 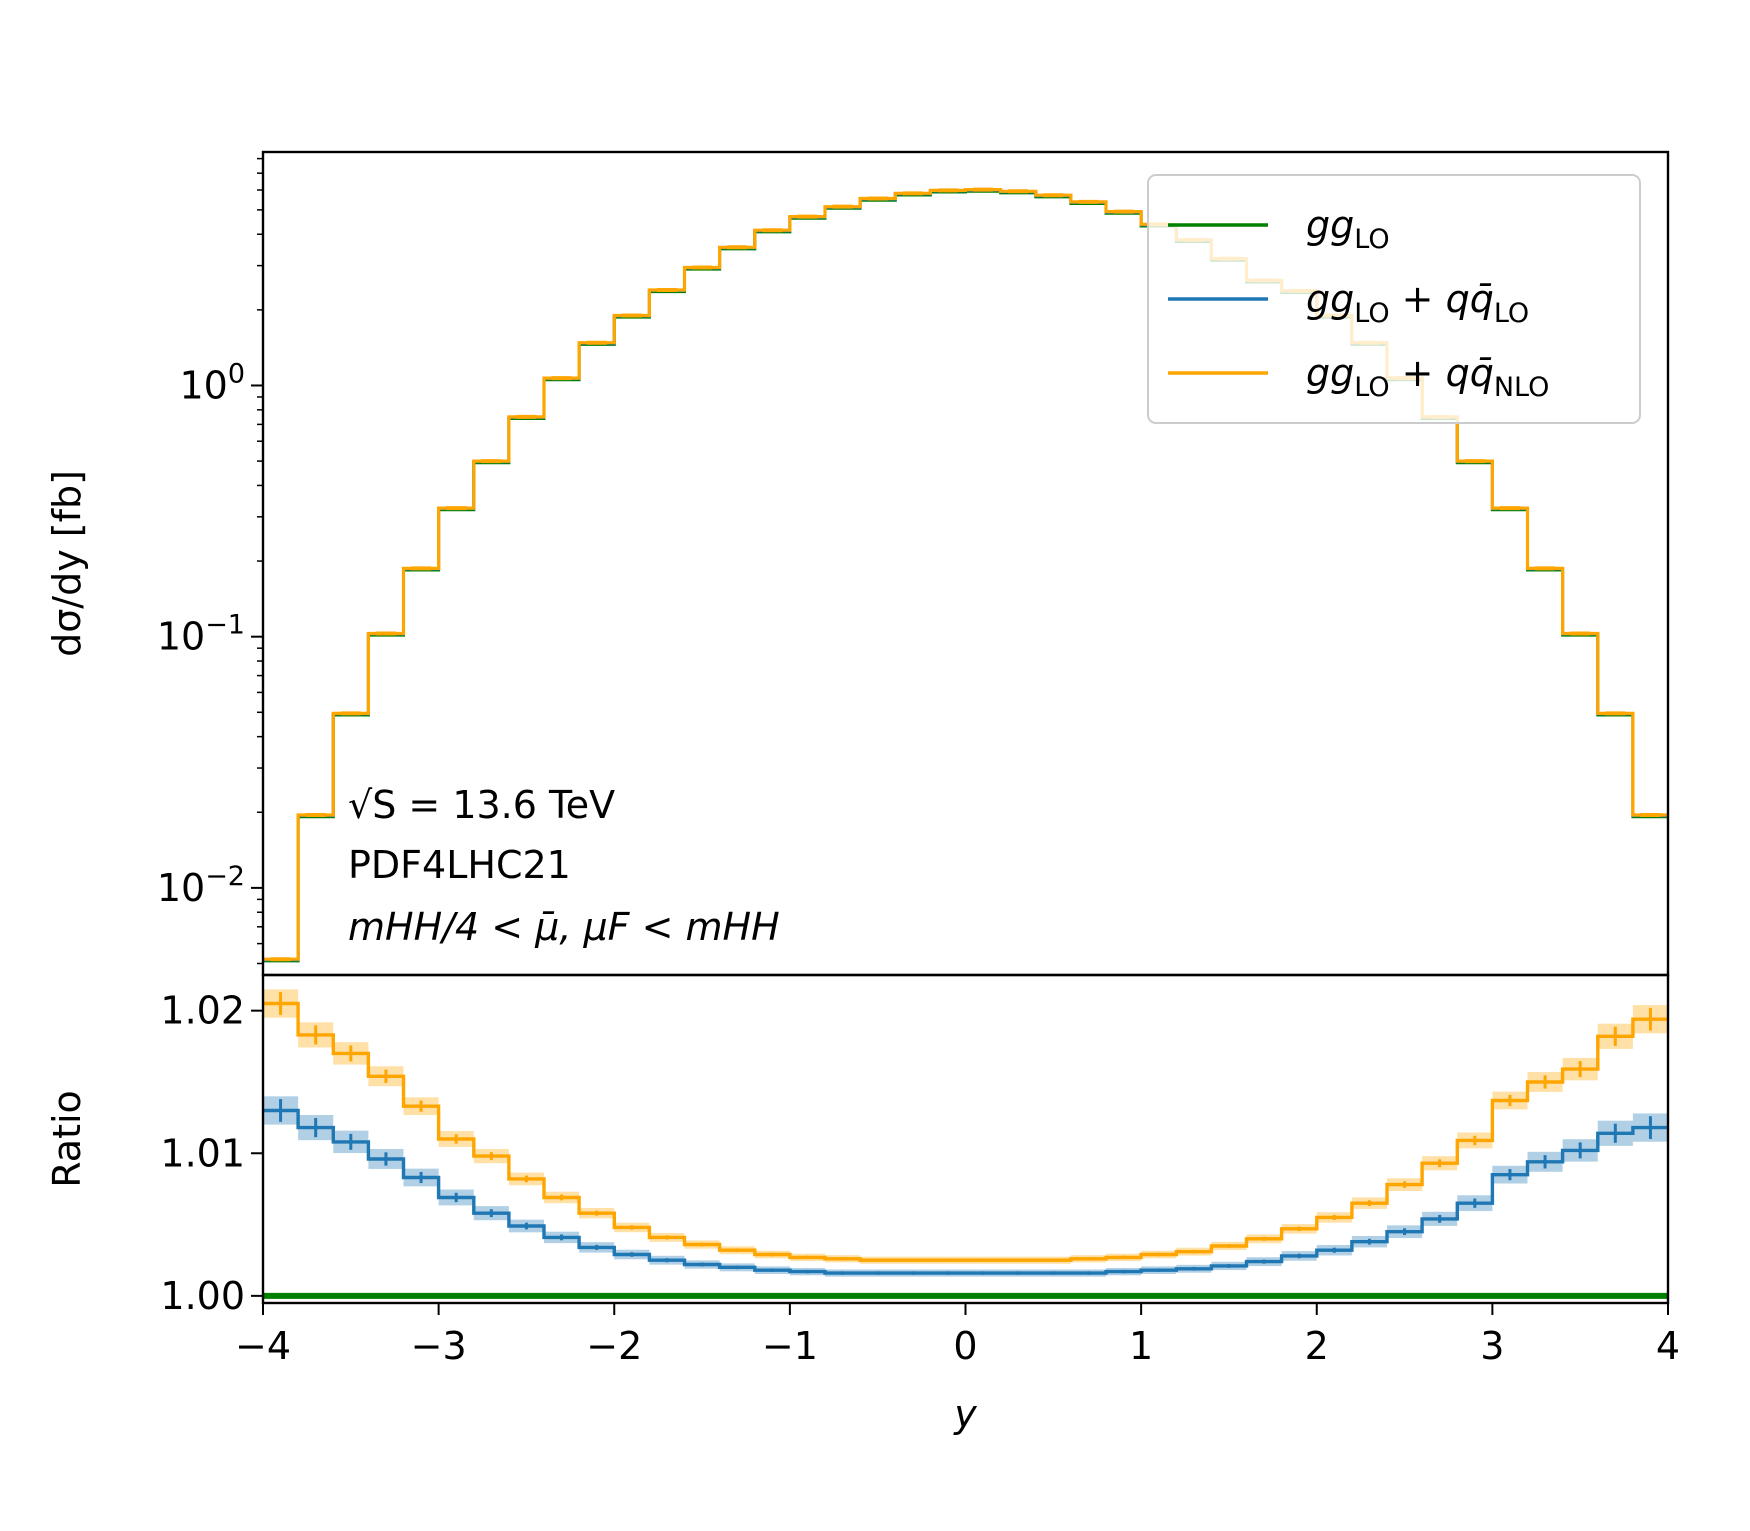 I want to click on legend-label: ggLO + qq̄NLO, so click(x=1427, y=377).